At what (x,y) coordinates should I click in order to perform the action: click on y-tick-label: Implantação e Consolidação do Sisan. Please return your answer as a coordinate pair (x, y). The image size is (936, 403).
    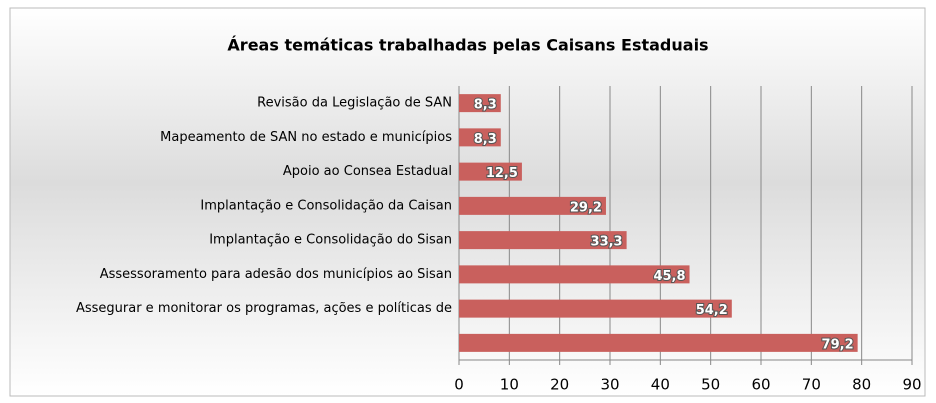
    Looking at the image, I should click on (330, 240).